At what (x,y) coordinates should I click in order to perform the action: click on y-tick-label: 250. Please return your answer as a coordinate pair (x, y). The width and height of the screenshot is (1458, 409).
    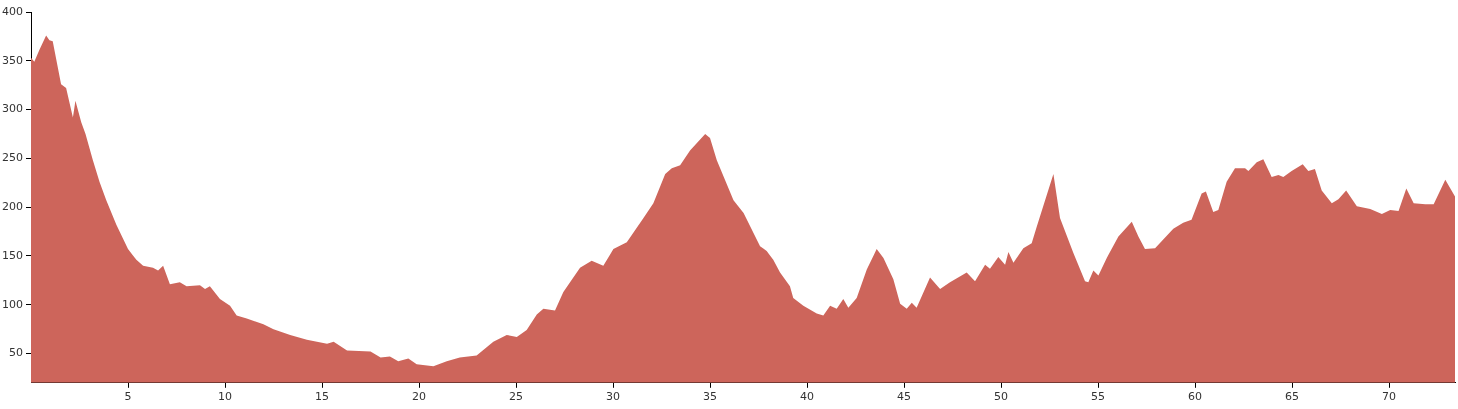
    Looking at the image, I should click on (12, 158).